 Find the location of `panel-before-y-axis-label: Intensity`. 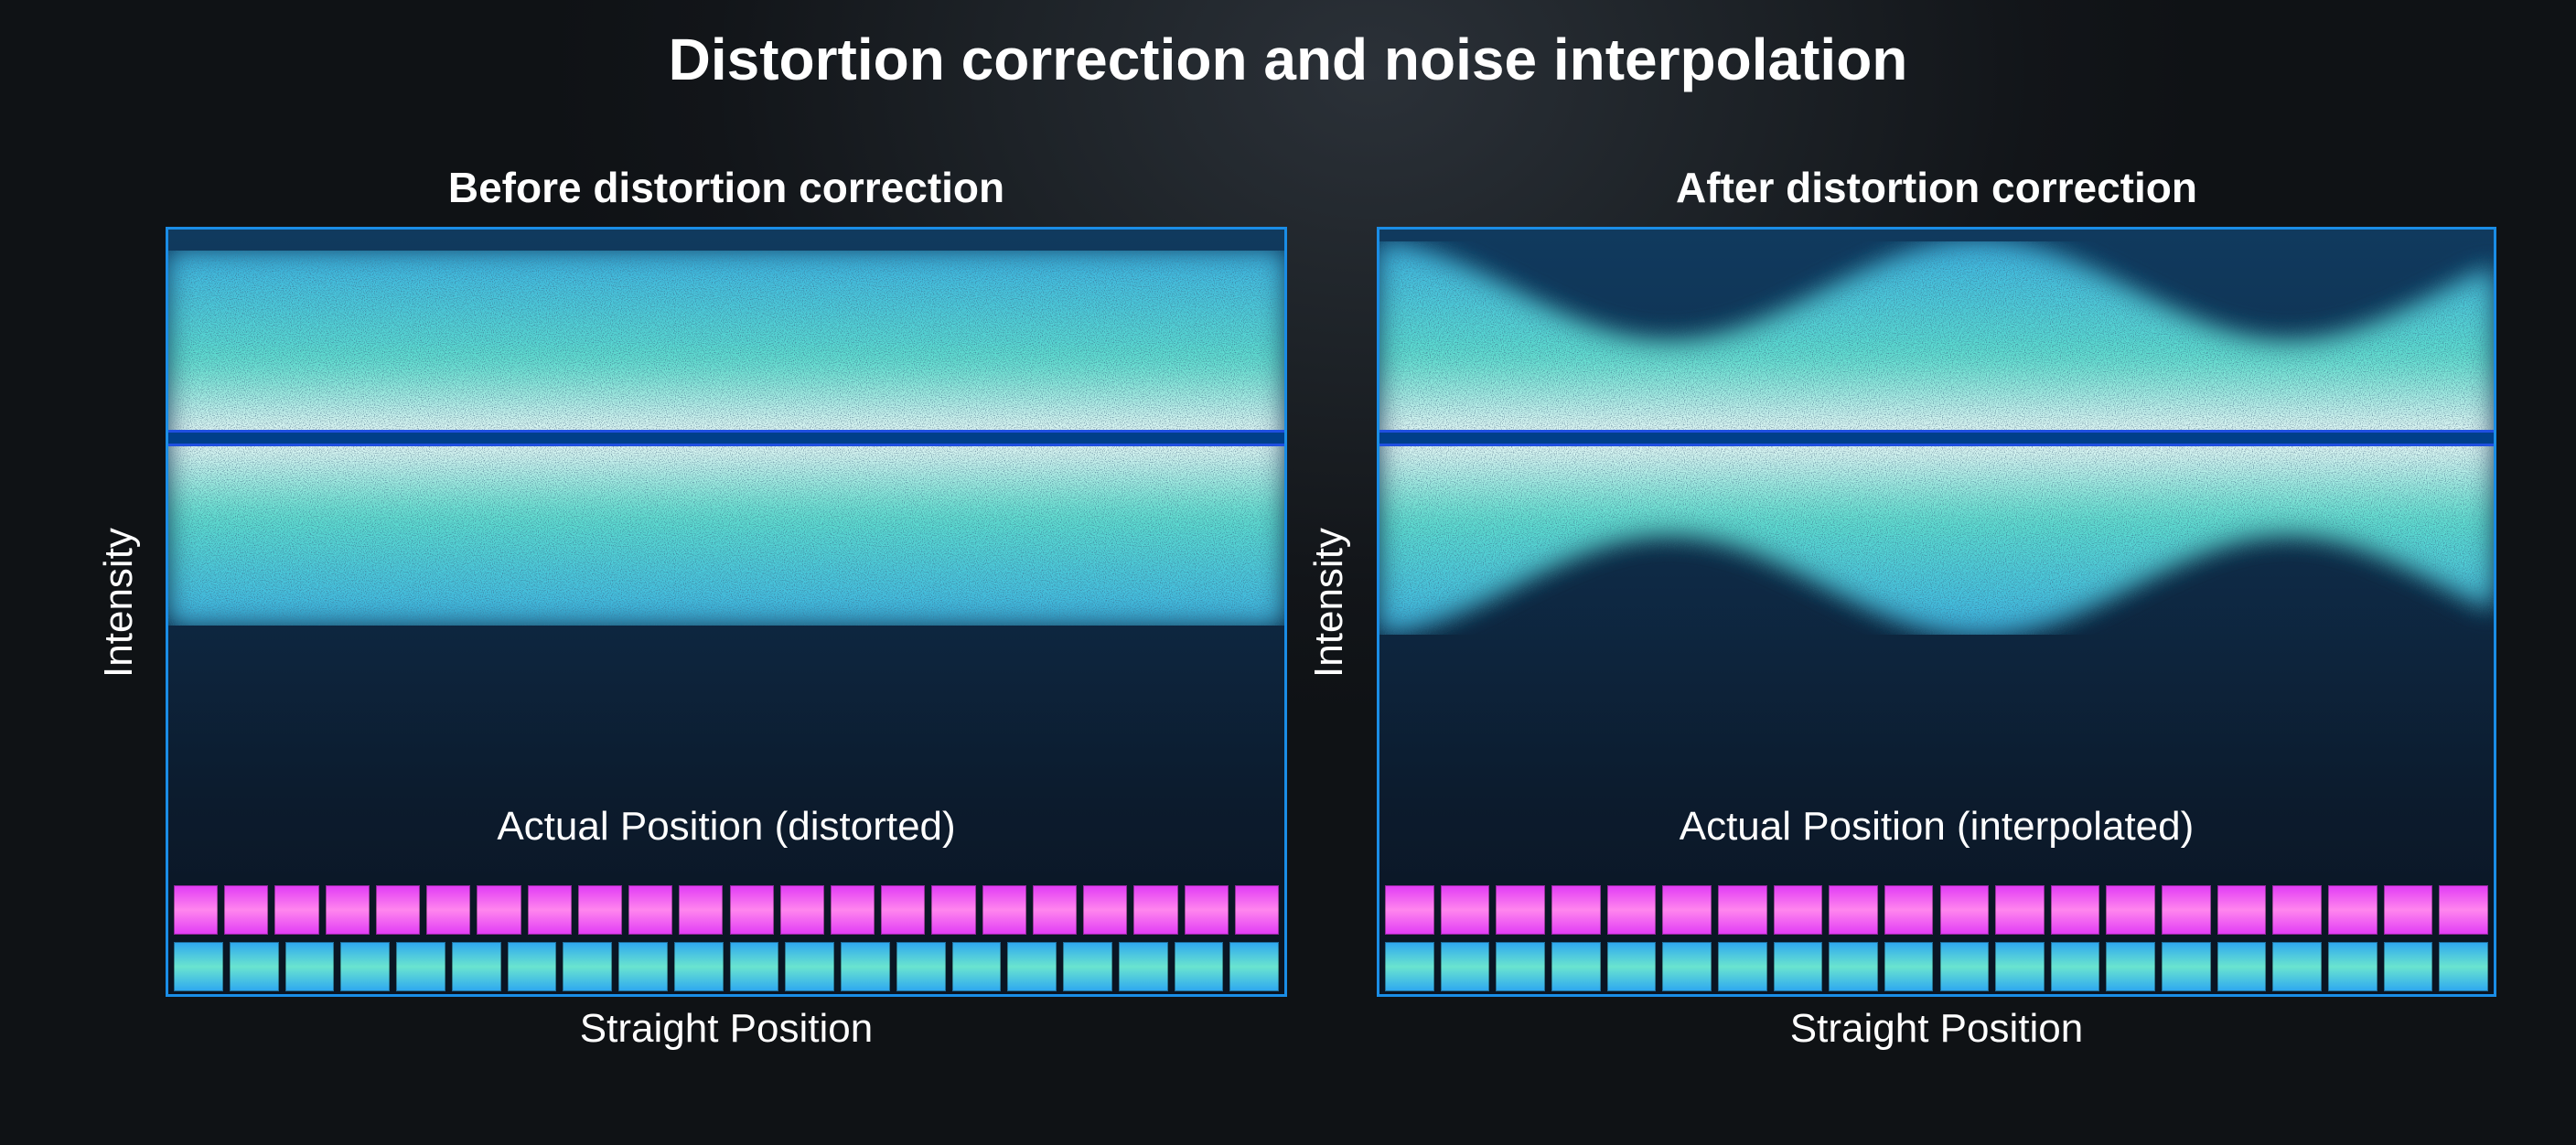

panel-before-y-axis-label: Intensity is located at coordinates (119, 603).